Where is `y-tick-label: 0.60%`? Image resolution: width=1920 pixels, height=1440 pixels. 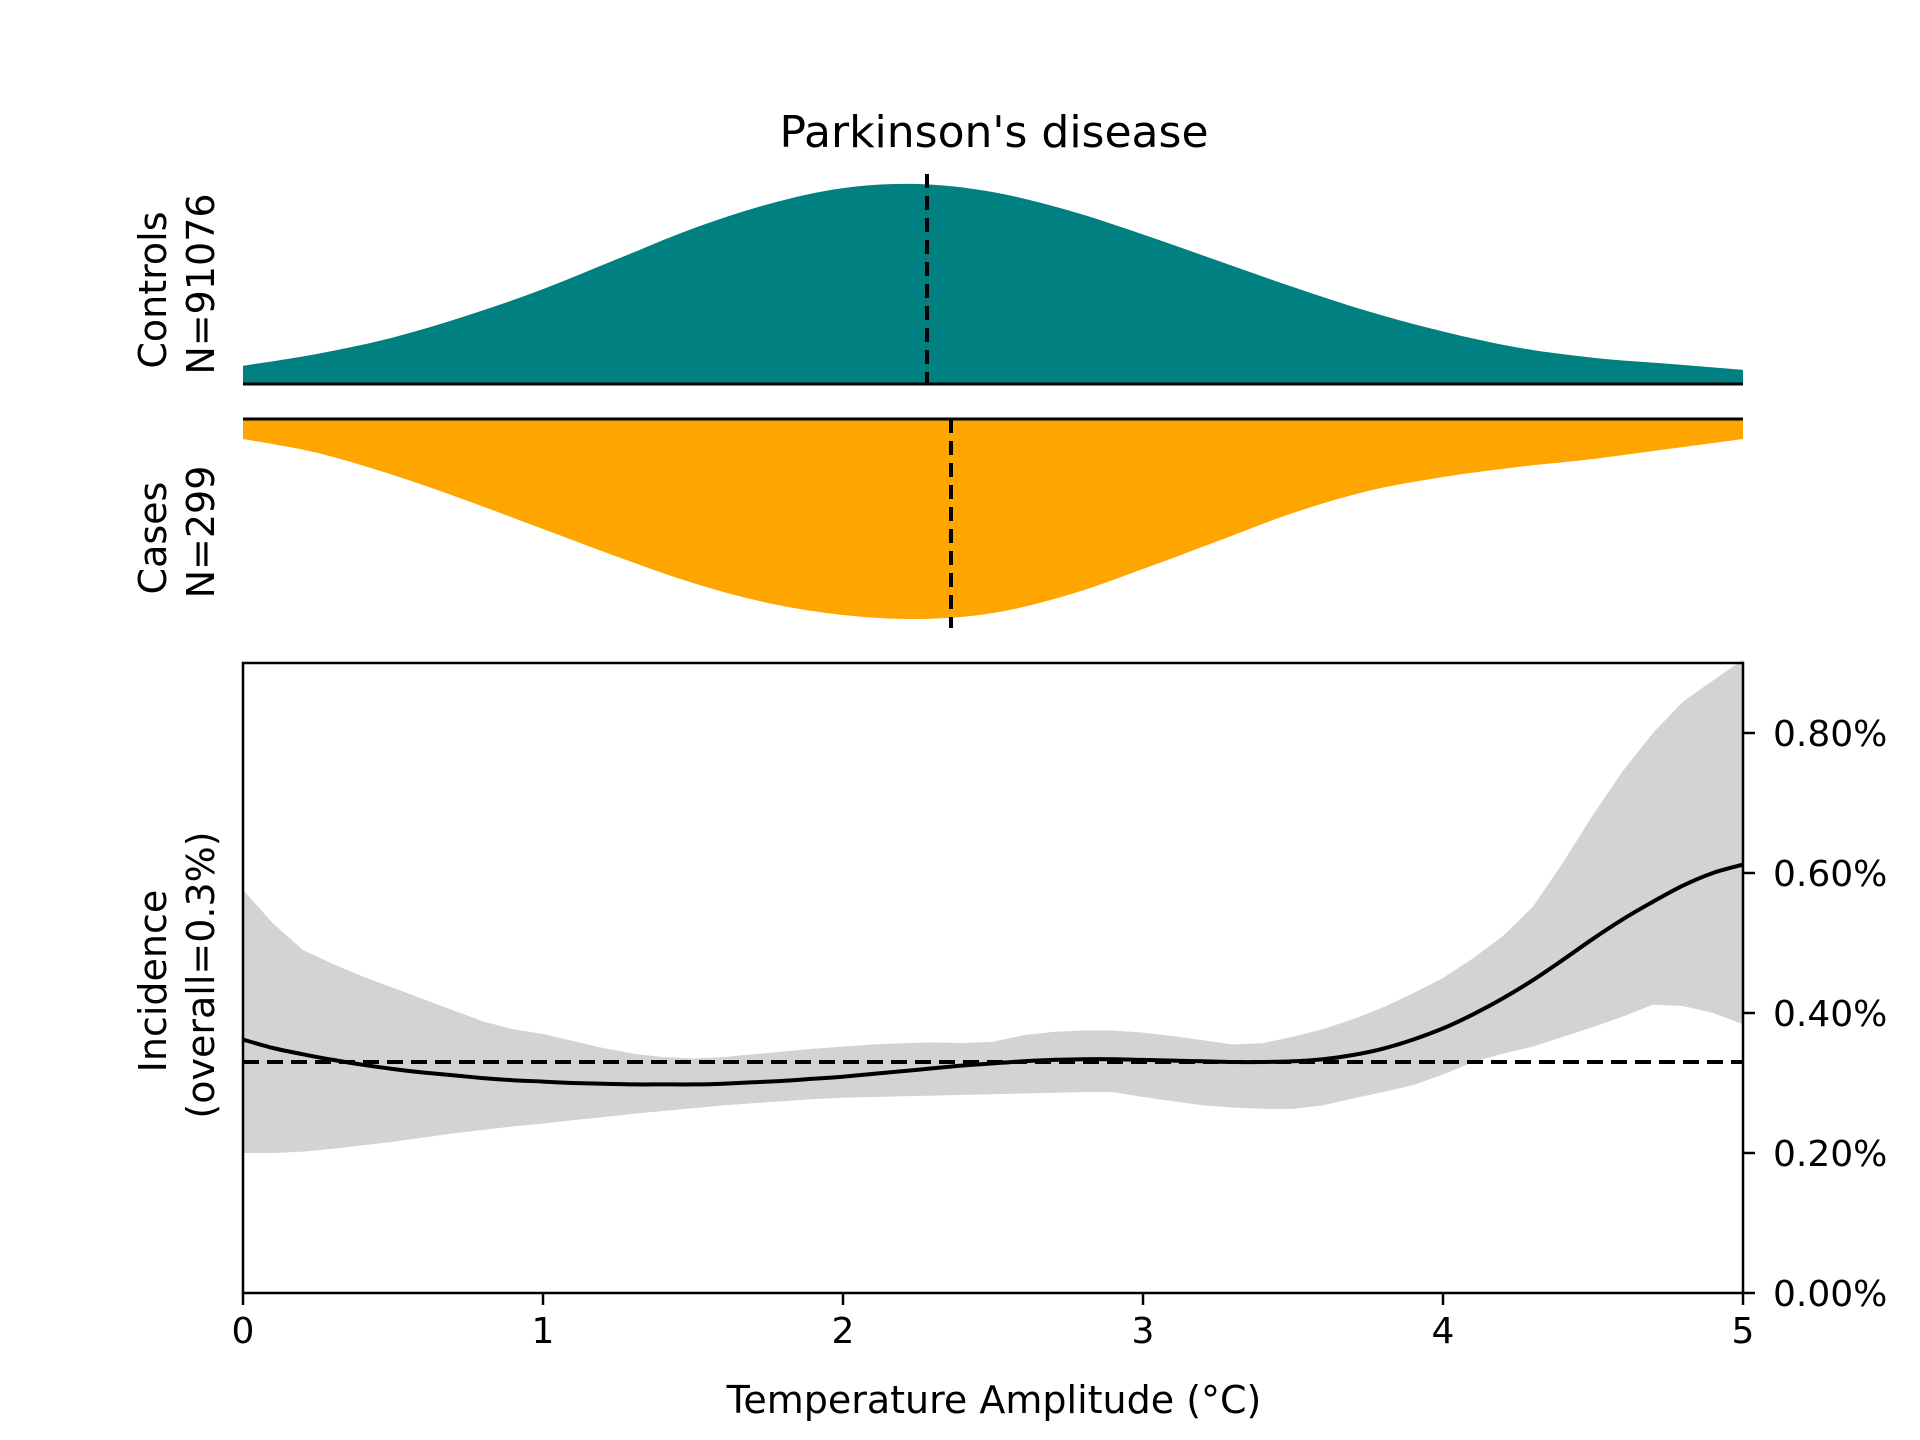
y-tick-label: 0.60% is located at coordinates (1830, 874).